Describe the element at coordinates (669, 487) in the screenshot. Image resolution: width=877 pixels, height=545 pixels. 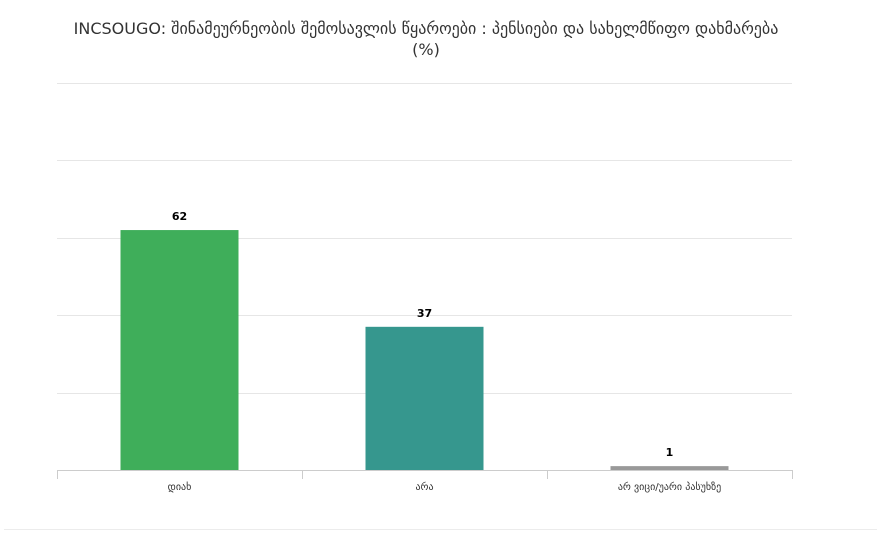
I see `category-label: არ ვიცი/უარი პასუხზე` at that location.